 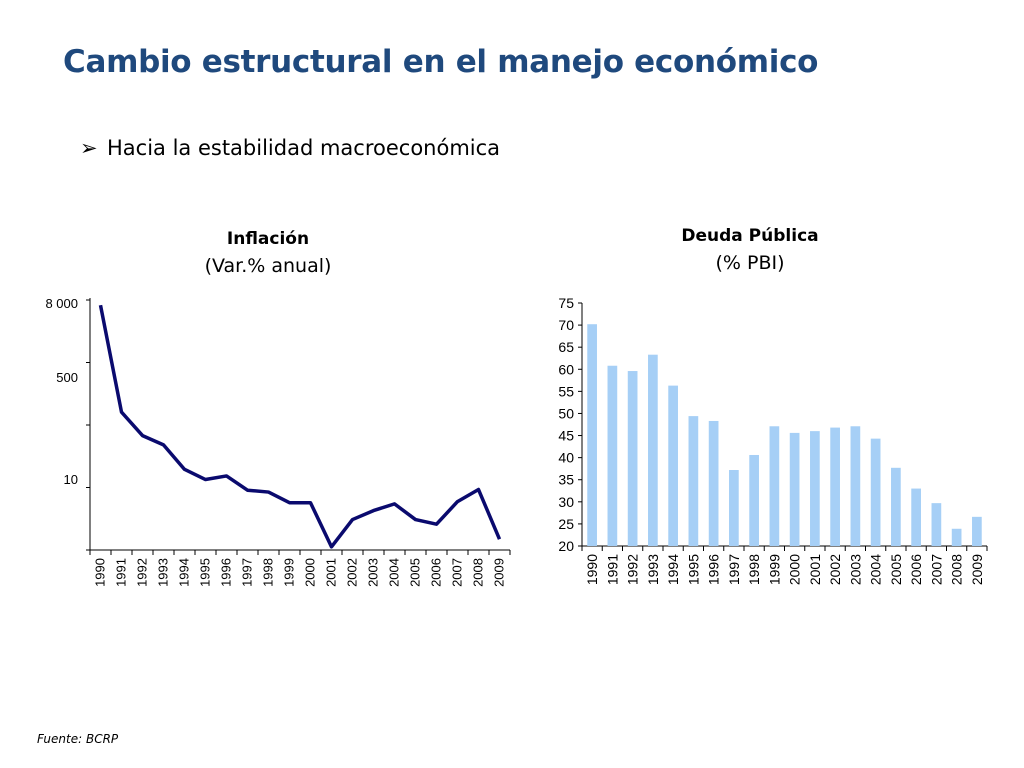 I want to click on bullet-text: Hacia la estabilidad macroeconómica, so click(x=304, y=148).